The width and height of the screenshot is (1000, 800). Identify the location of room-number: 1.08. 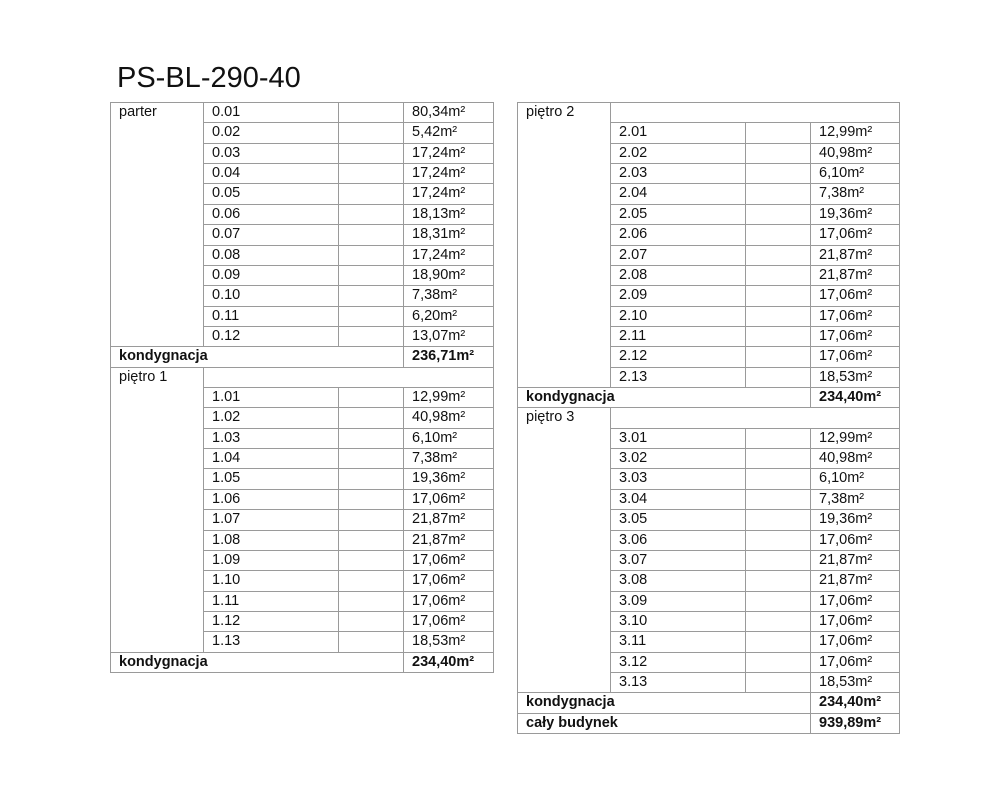
(271, 540).